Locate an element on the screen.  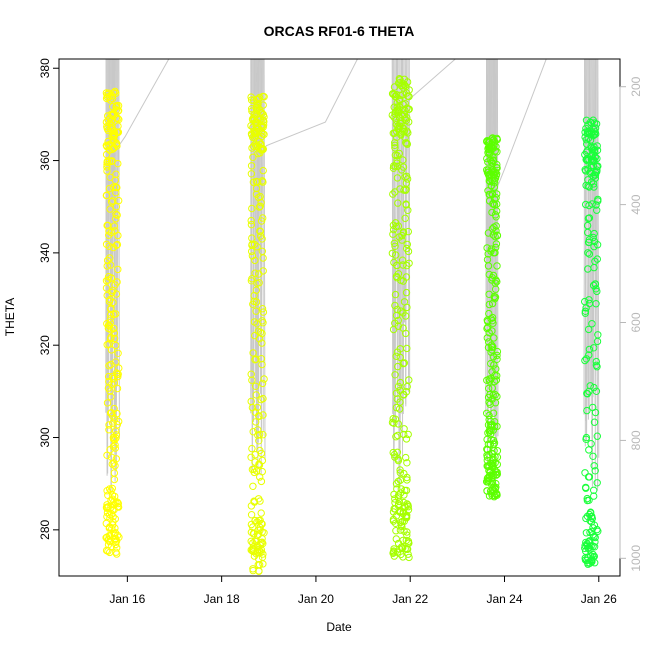
series-rf01 is located at coordinates (112, 322).